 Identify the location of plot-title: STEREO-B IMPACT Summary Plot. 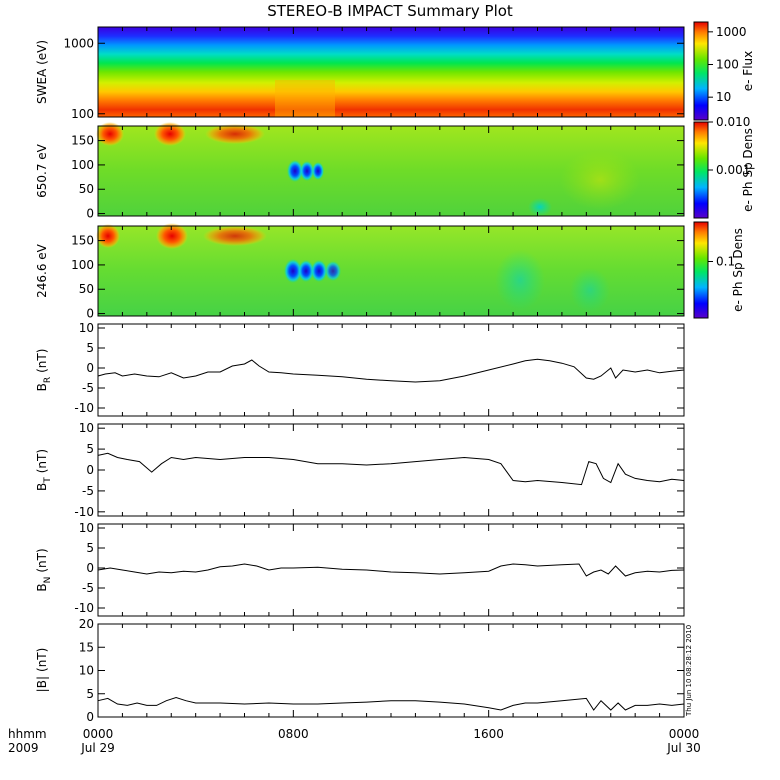
(390, 11).